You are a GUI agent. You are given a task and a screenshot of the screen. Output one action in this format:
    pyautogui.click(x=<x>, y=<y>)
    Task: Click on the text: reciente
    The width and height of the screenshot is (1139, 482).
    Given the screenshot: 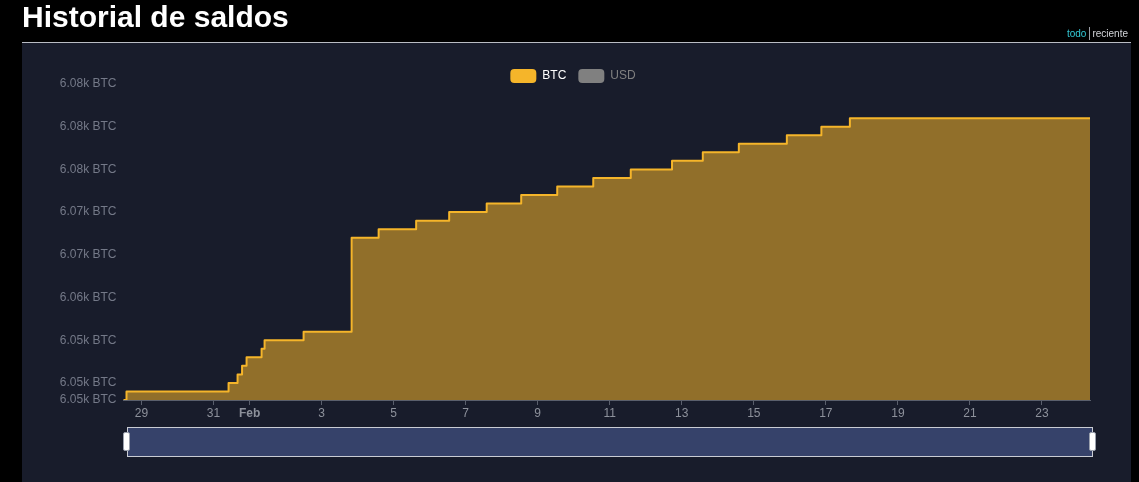 What is the action you would take?
    pyautogui.click(x=1108, y=33)
    